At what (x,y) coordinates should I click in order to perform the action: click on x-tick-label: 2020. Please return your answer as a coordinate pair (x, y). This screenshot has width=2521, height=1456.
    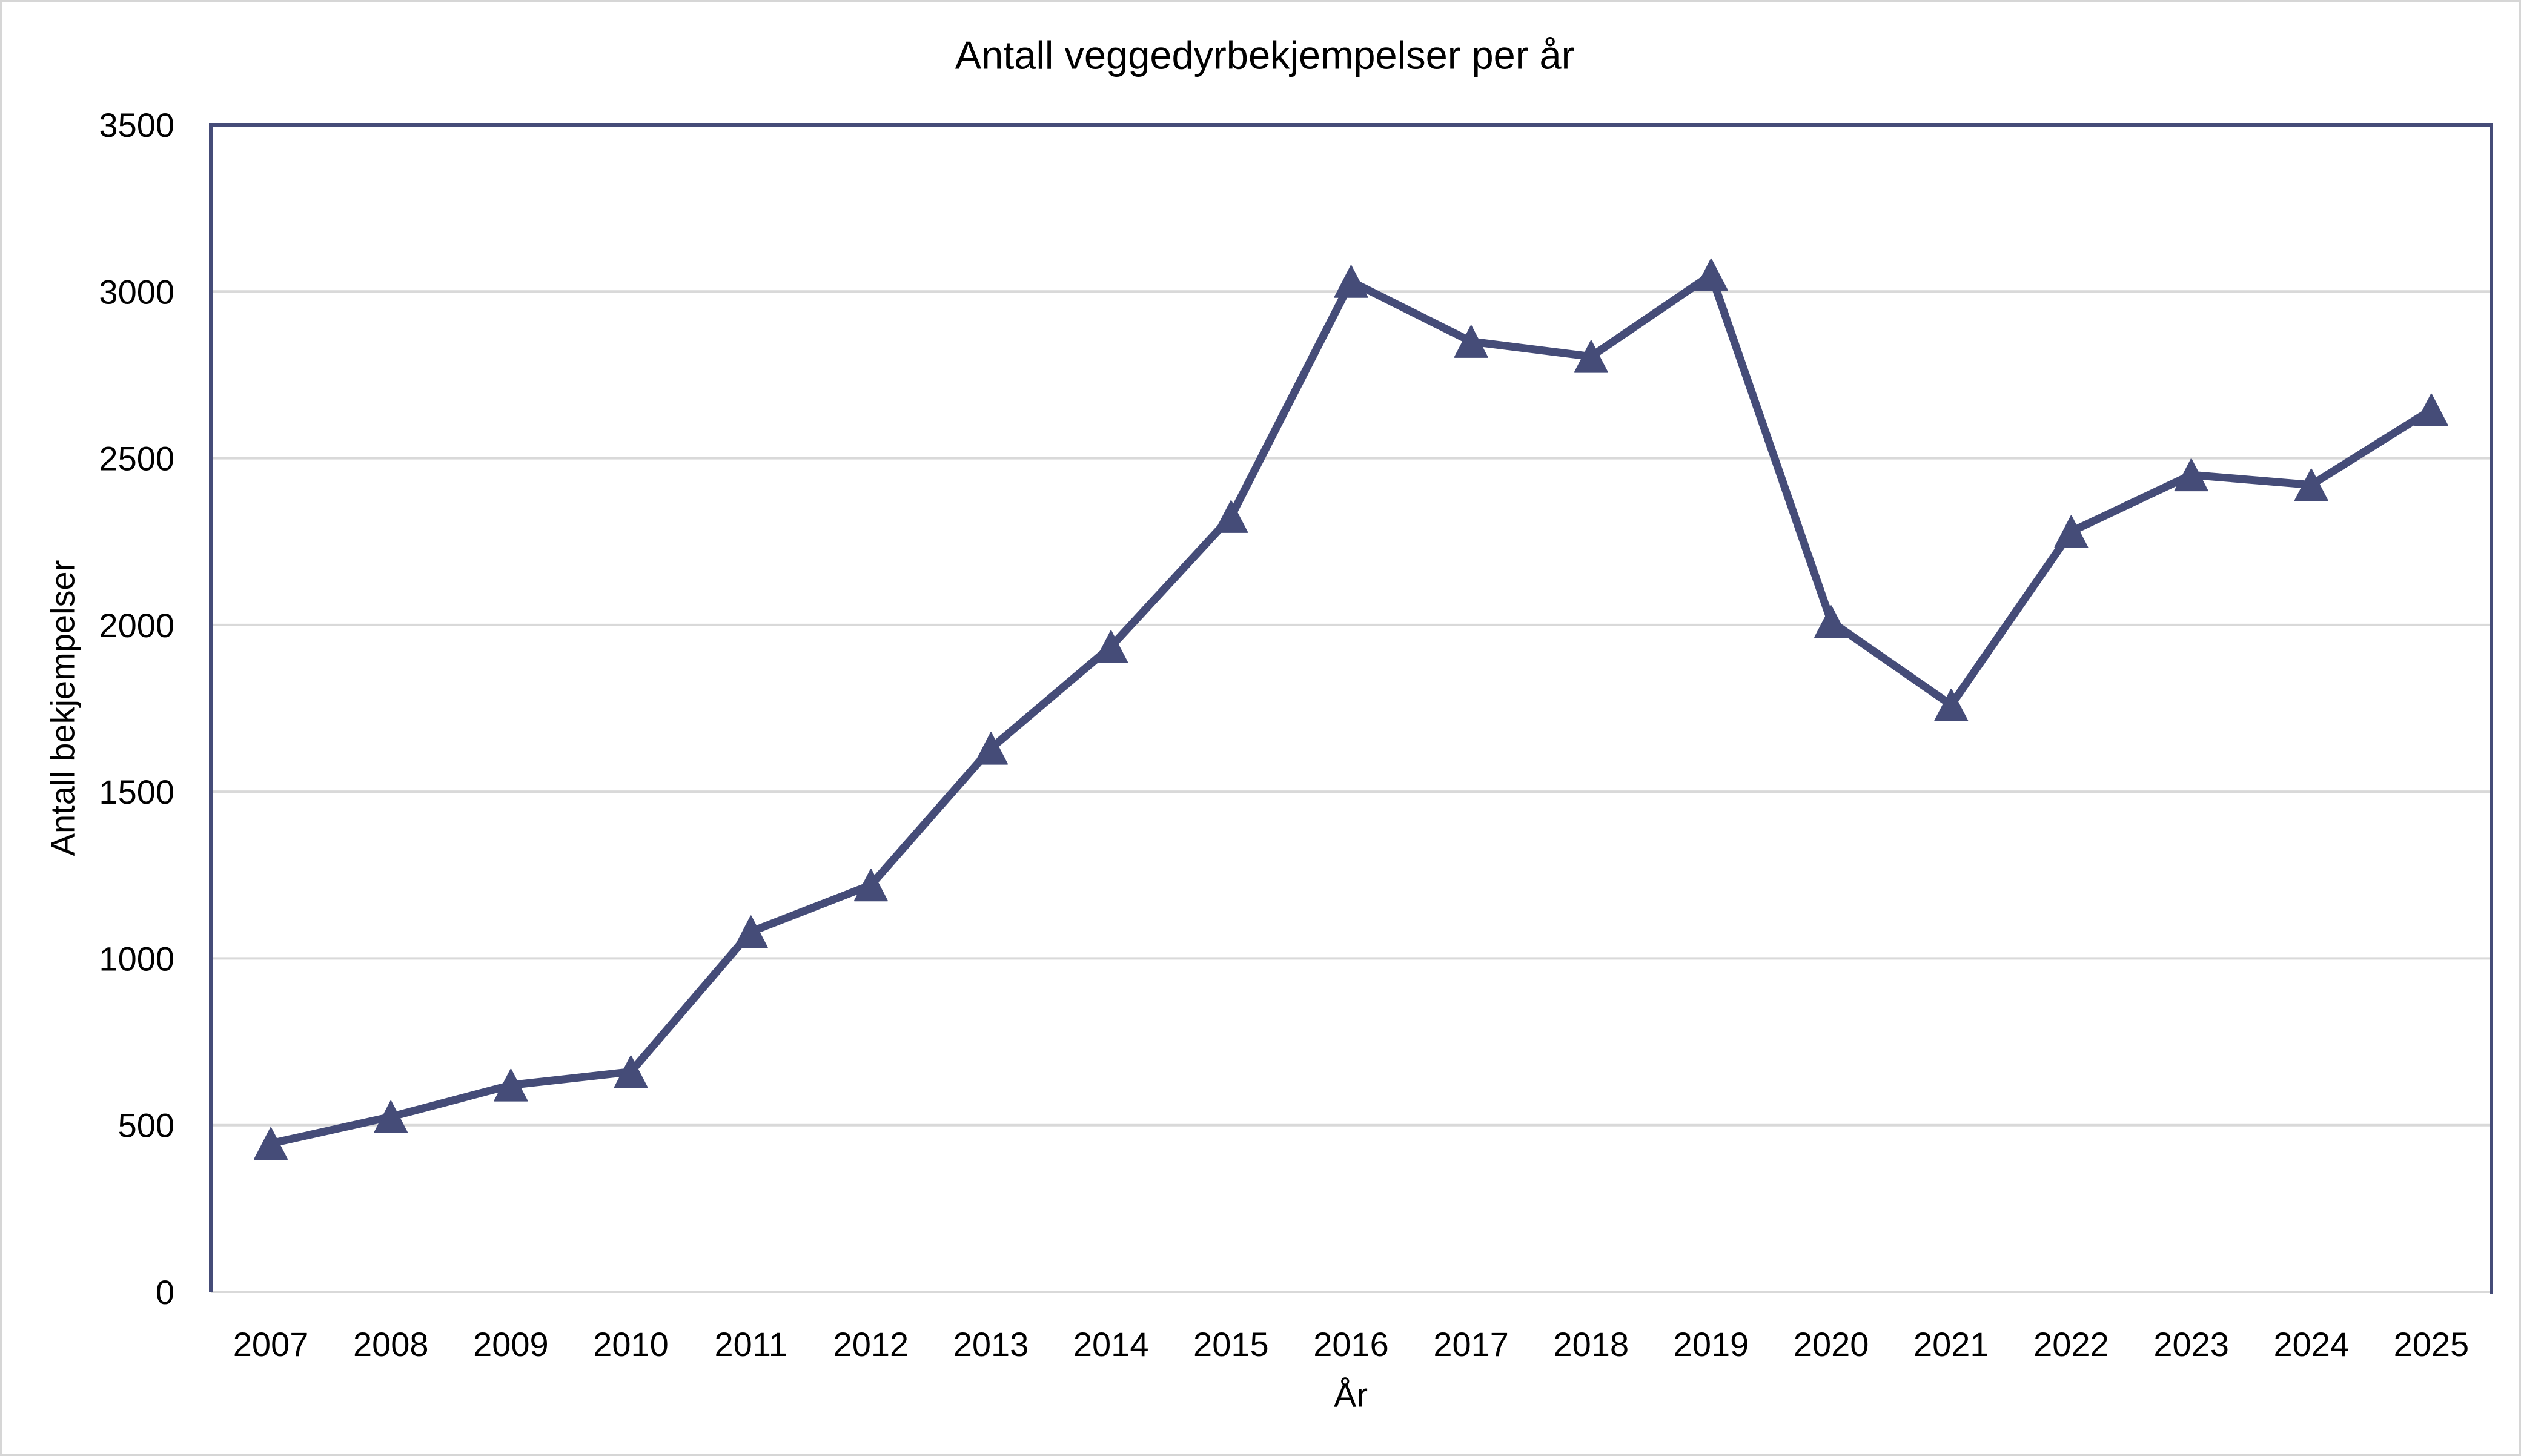
    Looking at the image, I should click on (1831, 1344).